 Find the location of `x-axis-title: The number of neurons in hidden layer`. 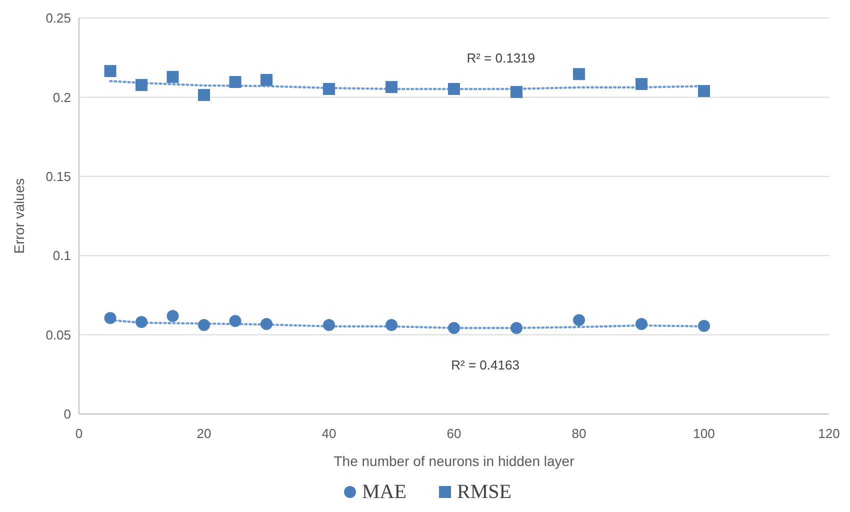

x-axis-title: The number of neurons in hidden layer is located at coordinates (454, 461).